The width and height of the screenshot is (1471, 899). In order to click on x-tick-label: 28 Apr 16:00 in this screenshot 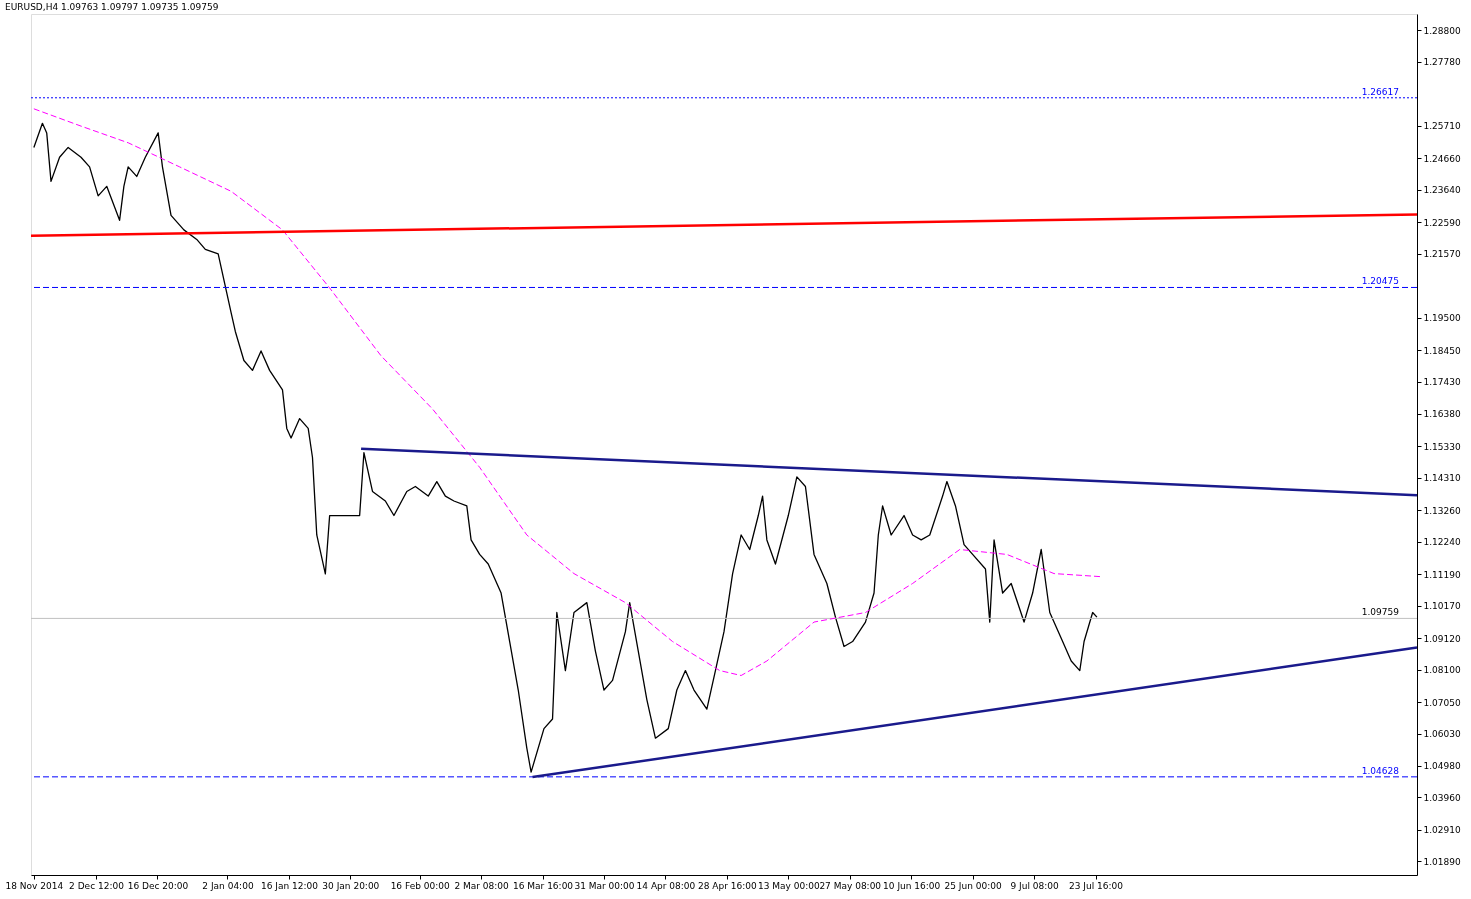, I will do `click(727, 885)`.